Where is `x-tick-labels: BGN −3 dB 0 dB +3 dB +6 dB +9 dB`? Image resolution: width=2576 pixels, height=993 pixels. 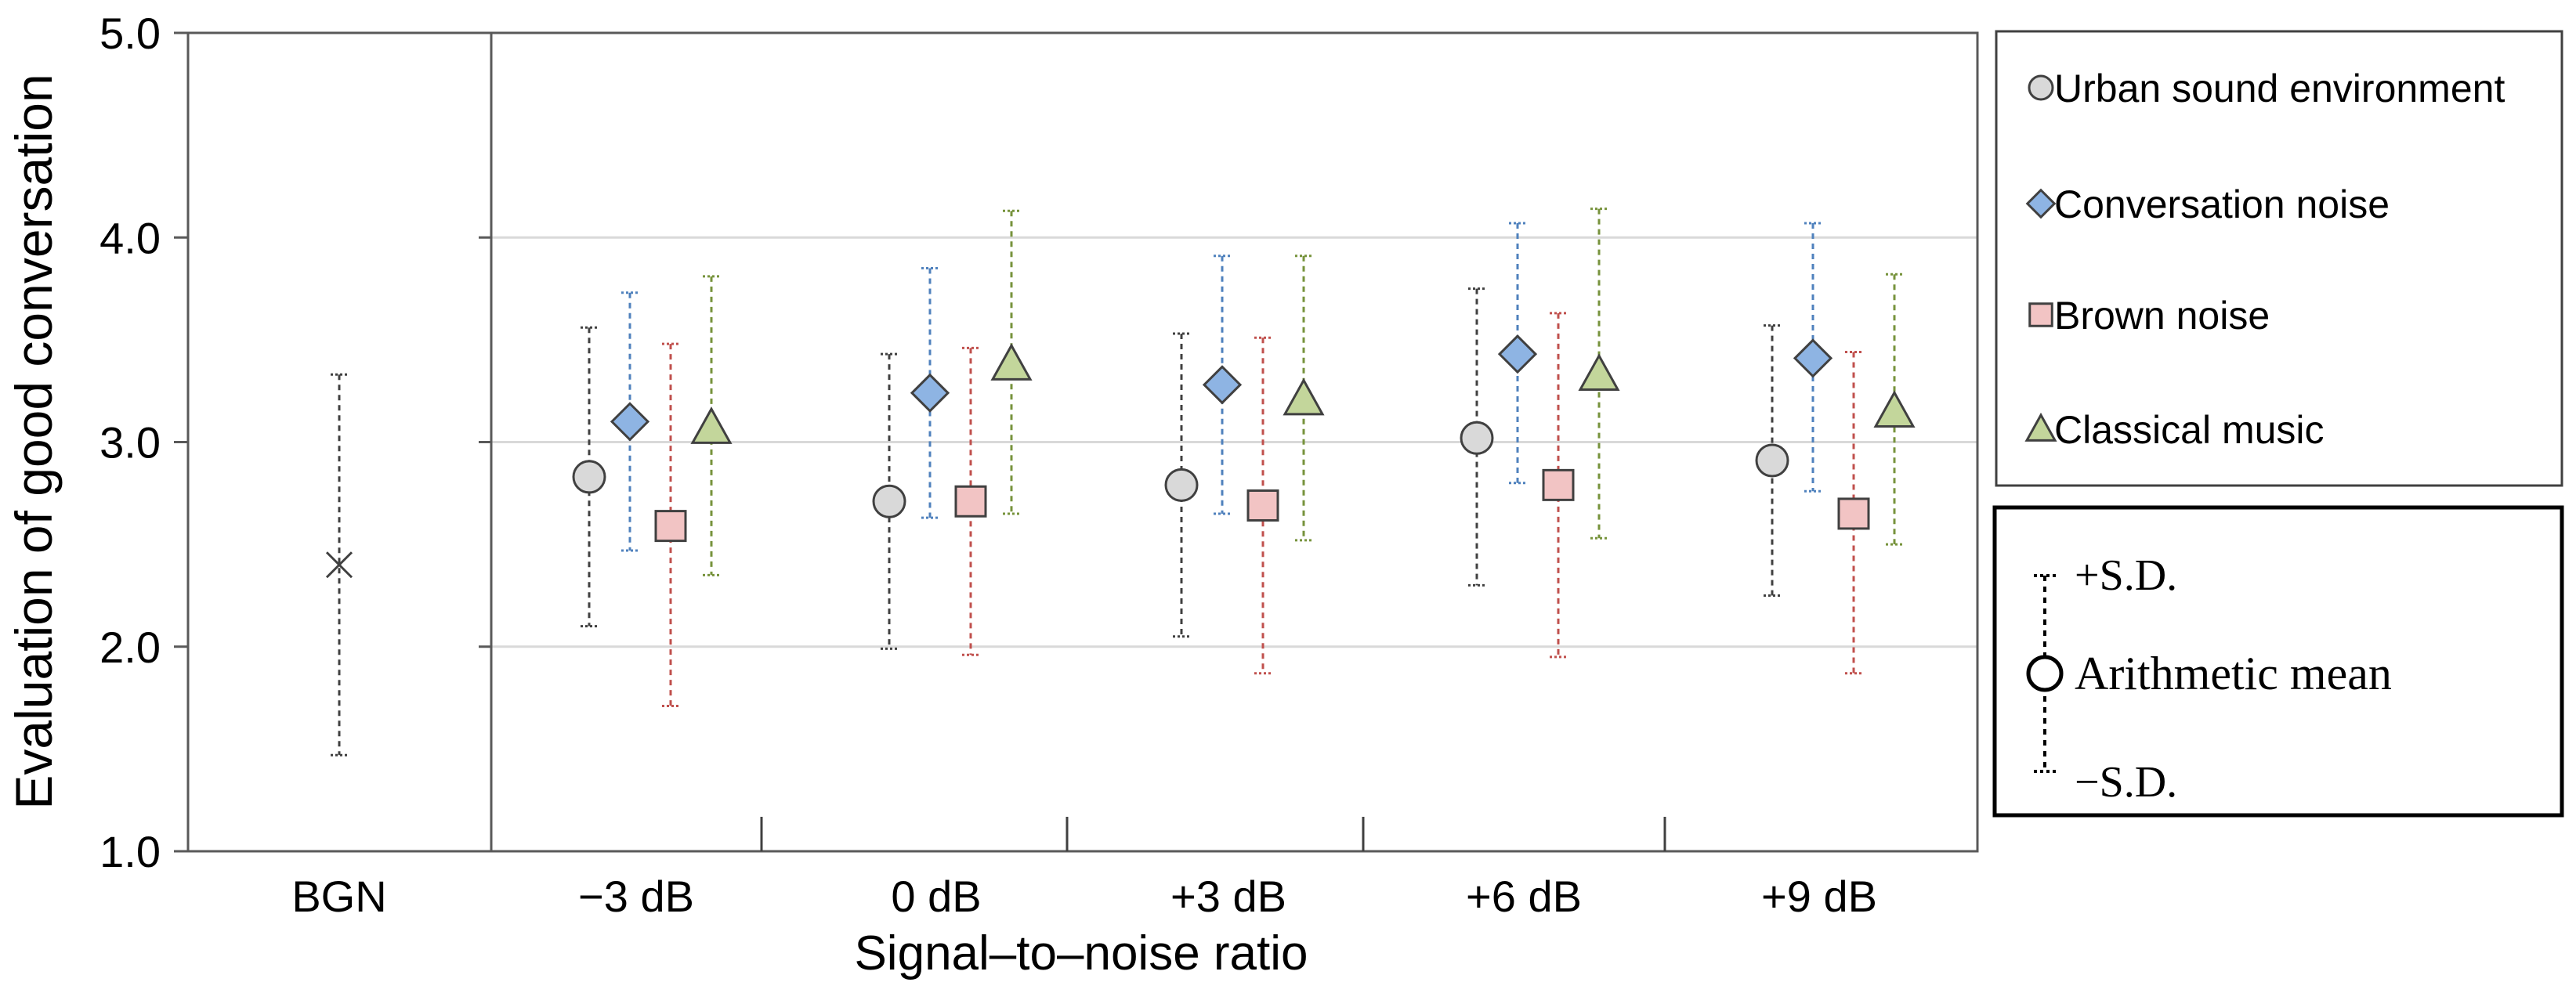
x-tick-labels: BGN −3 dB 0 dB +3 dB +6 dB +9 dB is located at coordinates (1084, 897).